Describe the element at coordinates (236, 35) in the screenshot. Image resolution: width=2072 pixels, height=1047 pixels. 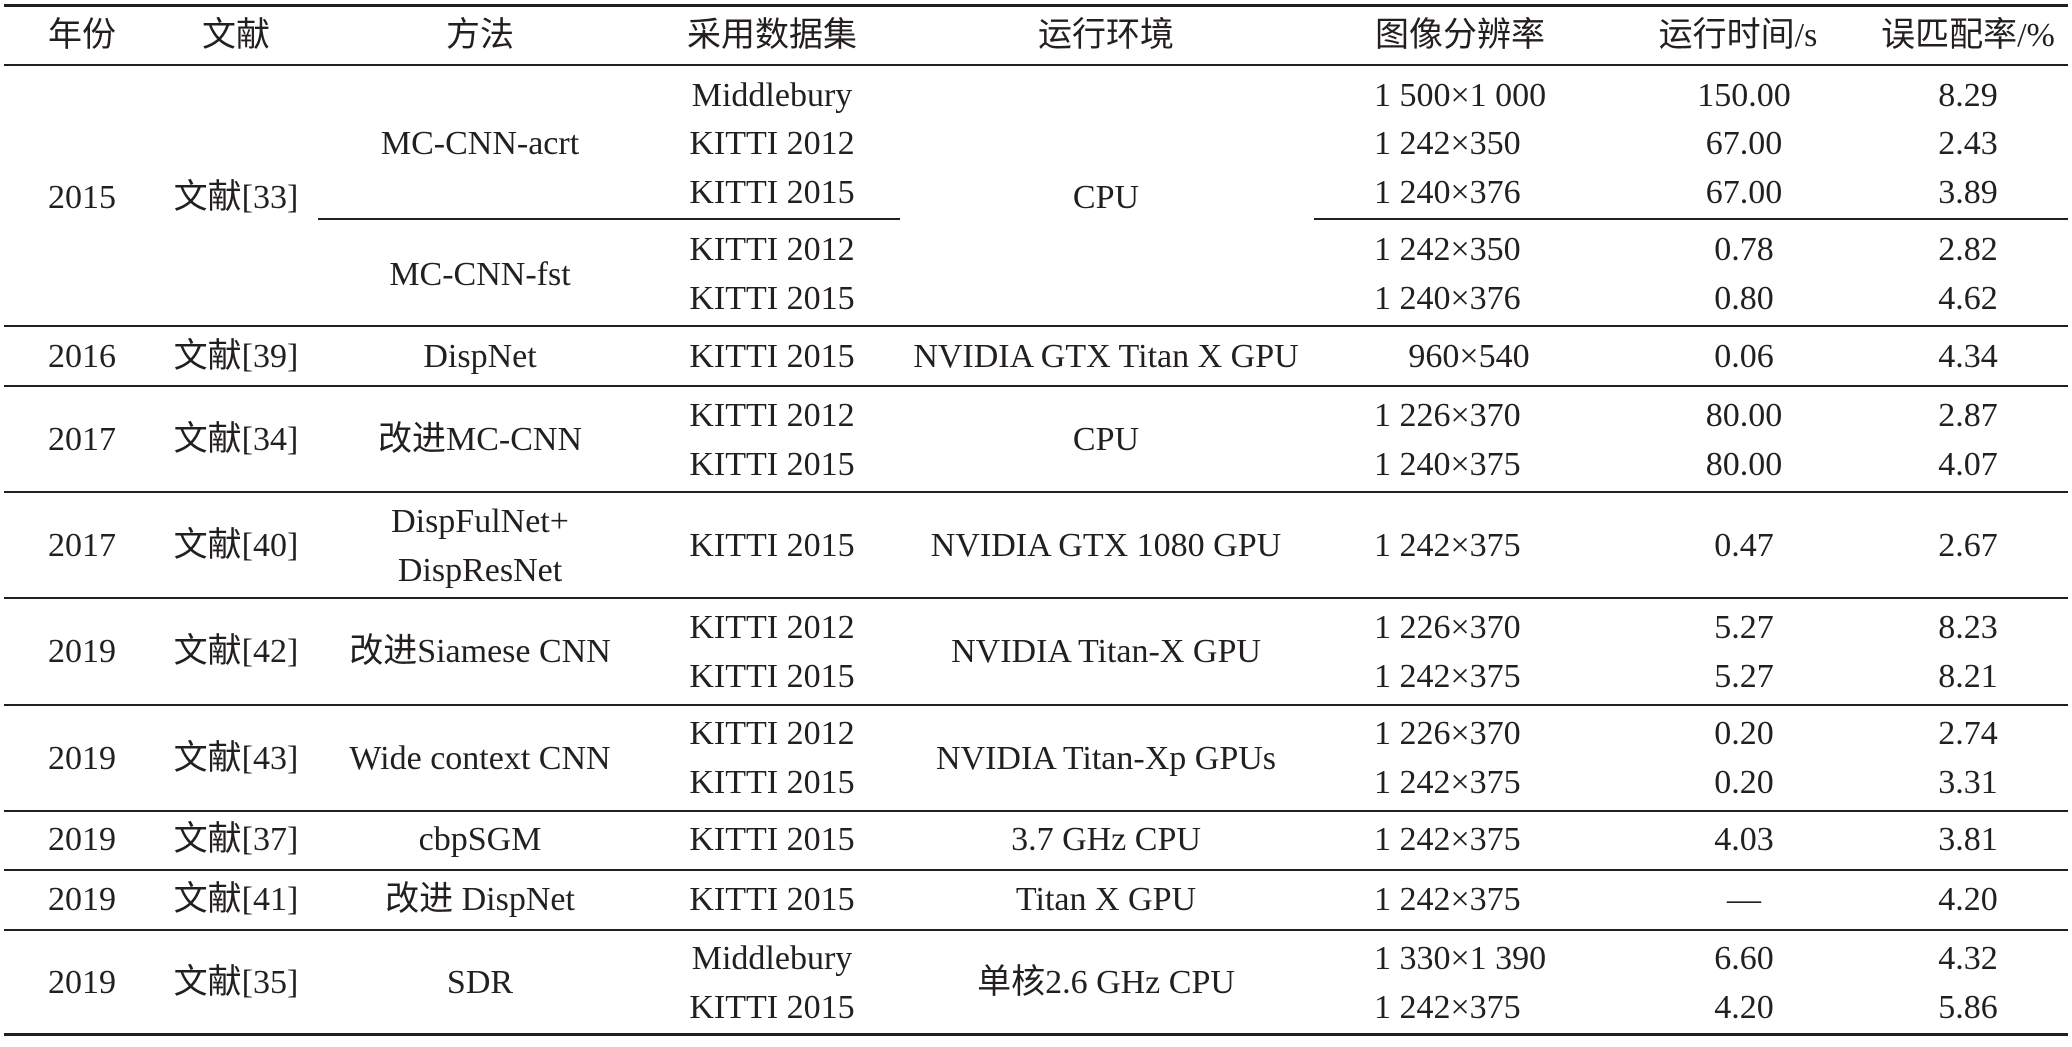
I see `header-reference: 文献` at that location.